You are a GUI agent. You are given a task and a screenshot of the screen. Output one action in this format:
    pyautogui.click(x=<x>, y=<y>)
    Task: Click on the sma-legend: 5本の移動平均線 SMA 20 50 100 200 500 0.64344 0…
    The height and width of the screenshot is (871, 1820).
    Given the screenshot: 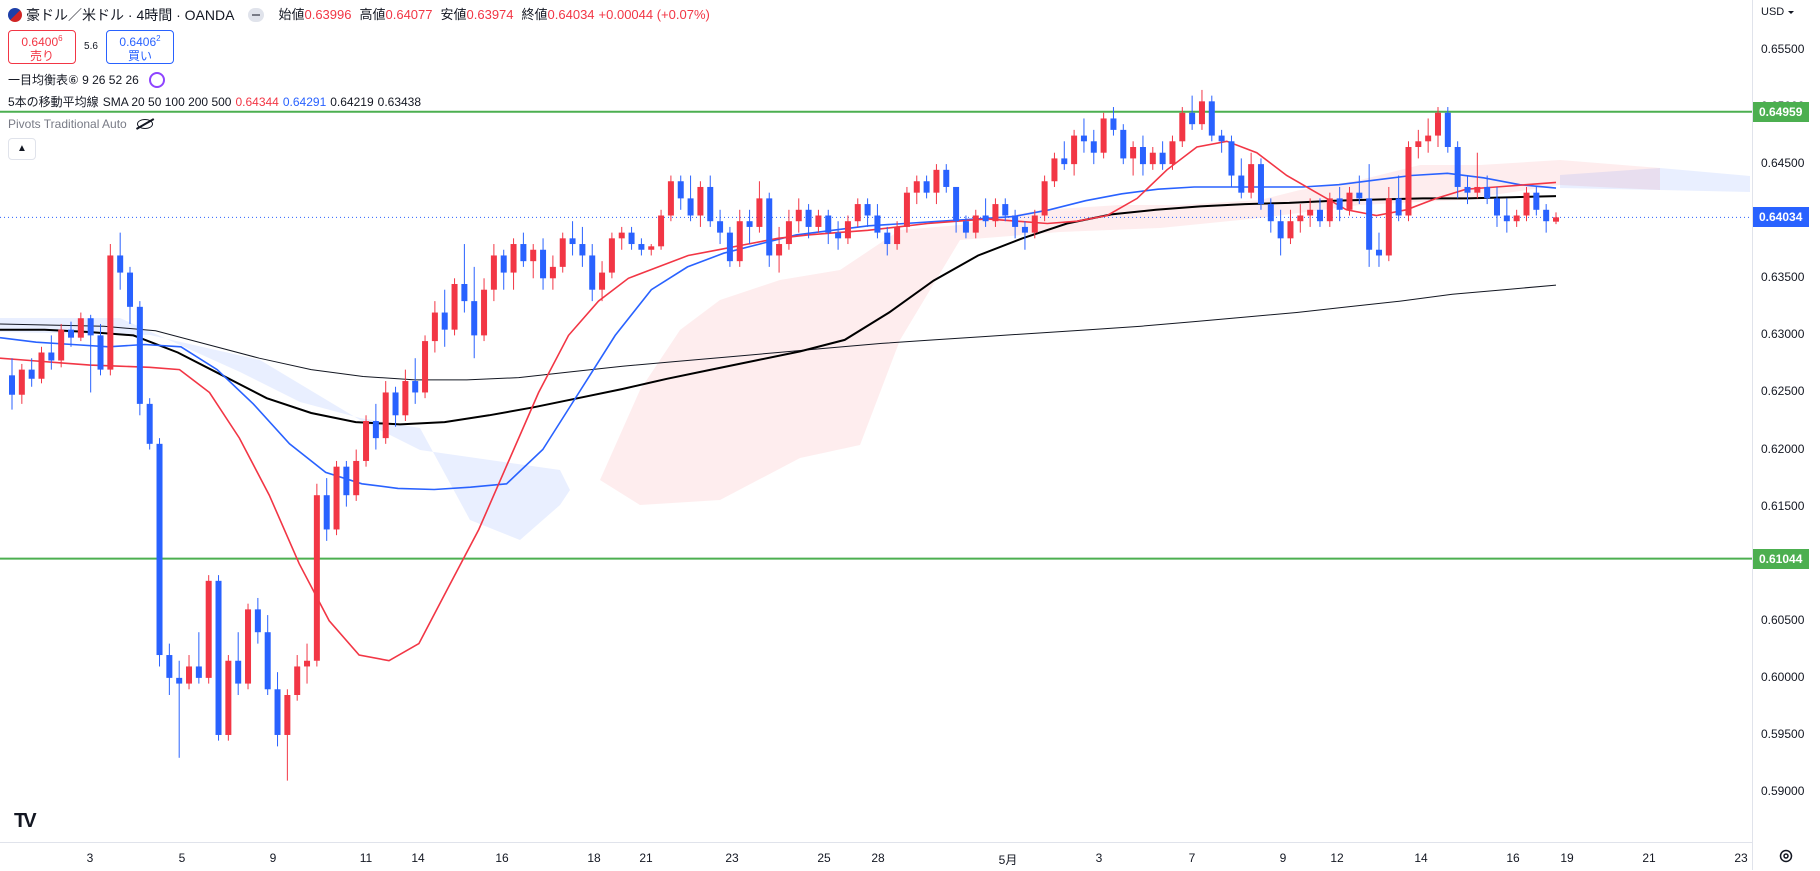 What is the action you would take?
    pyautogui.click(x=359, y=102)
    